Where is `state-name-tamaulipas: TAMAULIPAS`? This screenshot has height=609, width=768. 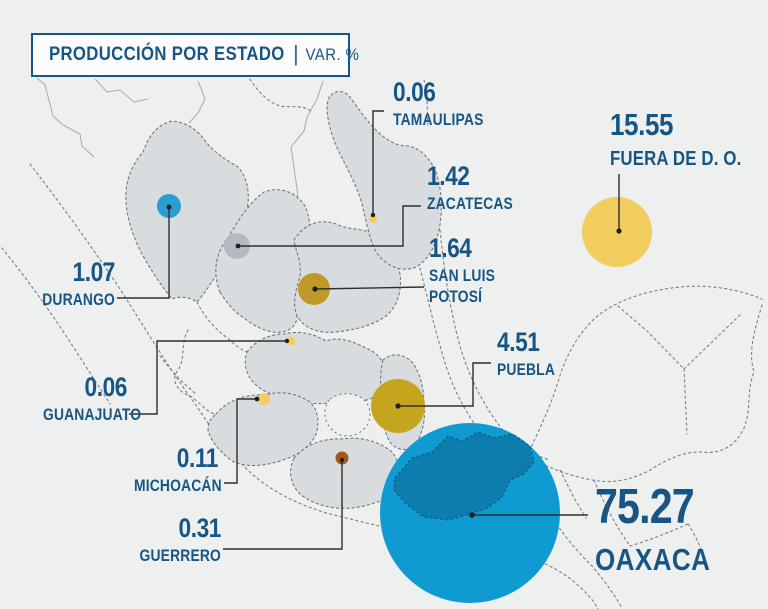 state-name-tamaulipas: TAMAULIPAS is located at coordinates (438, 120).